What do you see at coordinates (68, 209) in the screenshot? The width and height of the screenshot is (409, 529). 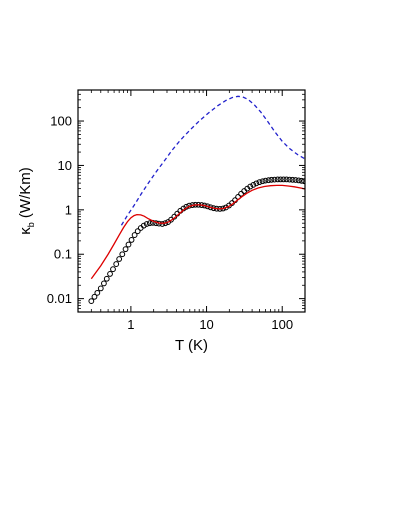 I see `y-tick-label: 1` at bounding box center [68, 209].